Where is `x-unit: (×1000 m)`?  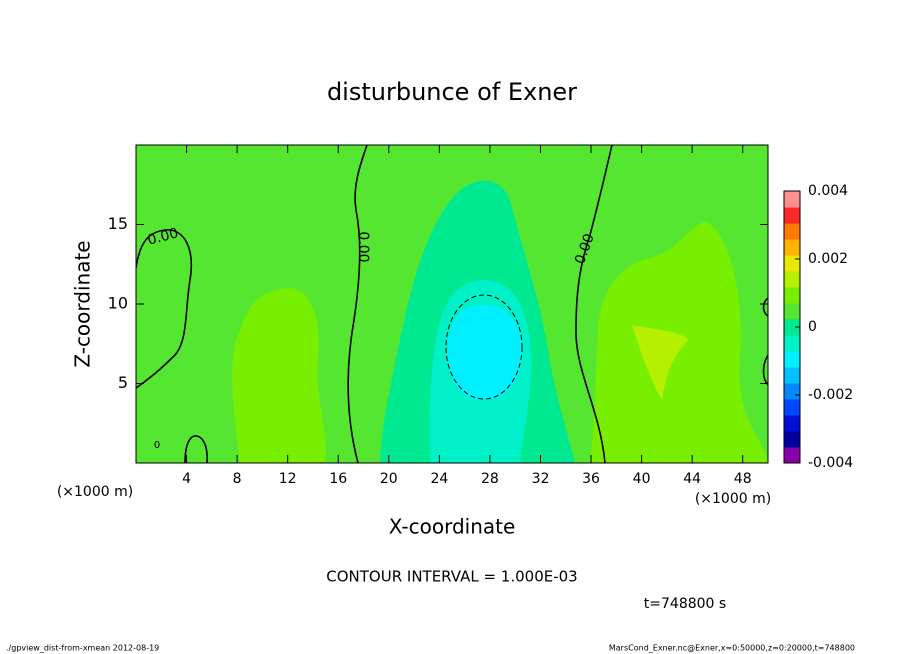 x-unit: (×1000 m) is located at coordinates (733, 499).